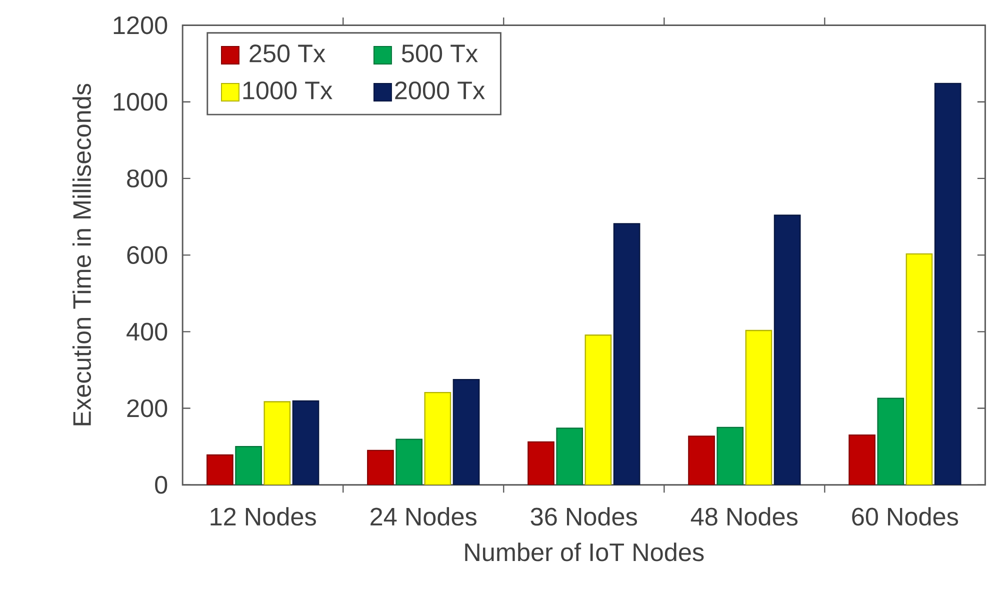 This screenshot has height=605, width=992. I want to click on x-tick-label: 12 Nodes, so click(263, 516).